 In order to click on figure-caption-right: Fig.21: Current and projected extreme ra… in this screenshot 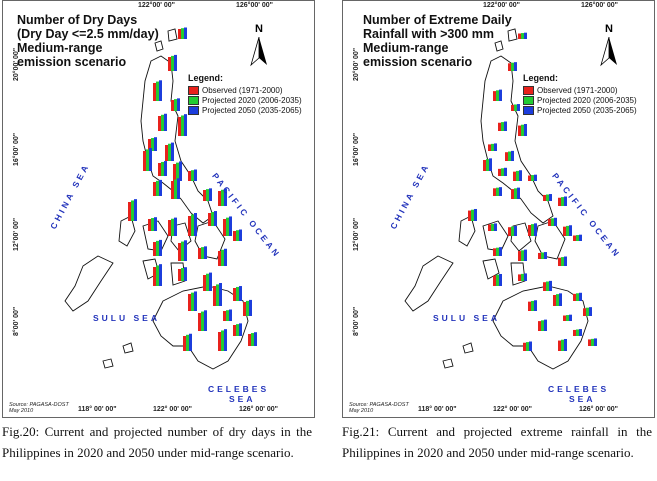, I will do `click(497, 442)`.